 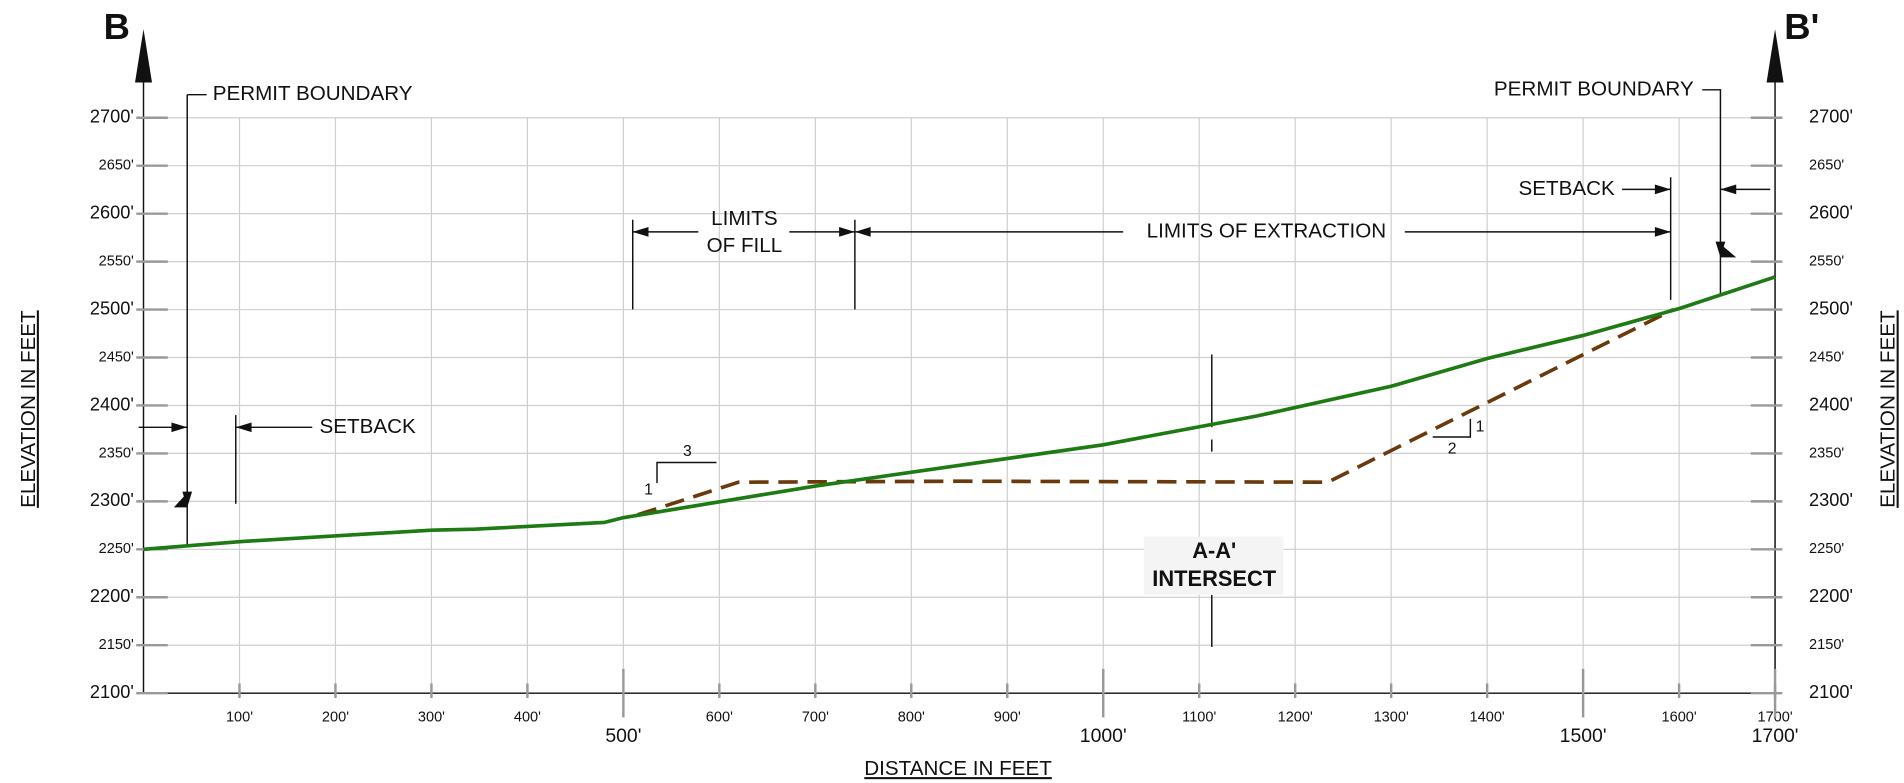 What do you see at coordinates (196, 320) in the screenshot?
I see `permit-line-left` at bounding box center [196, 320].